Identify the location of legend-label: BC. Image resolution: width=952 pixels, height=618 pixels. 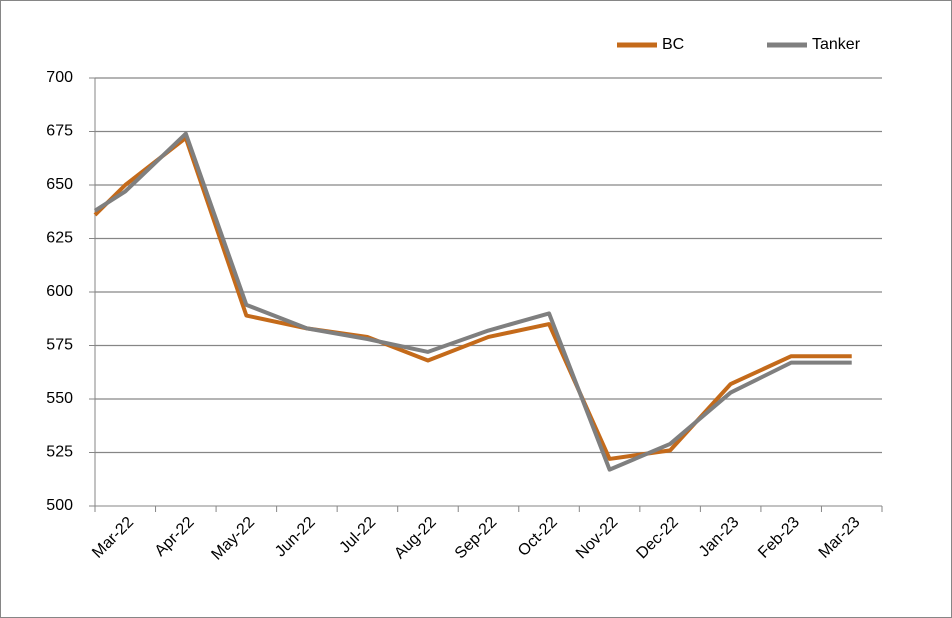
(673, 44).